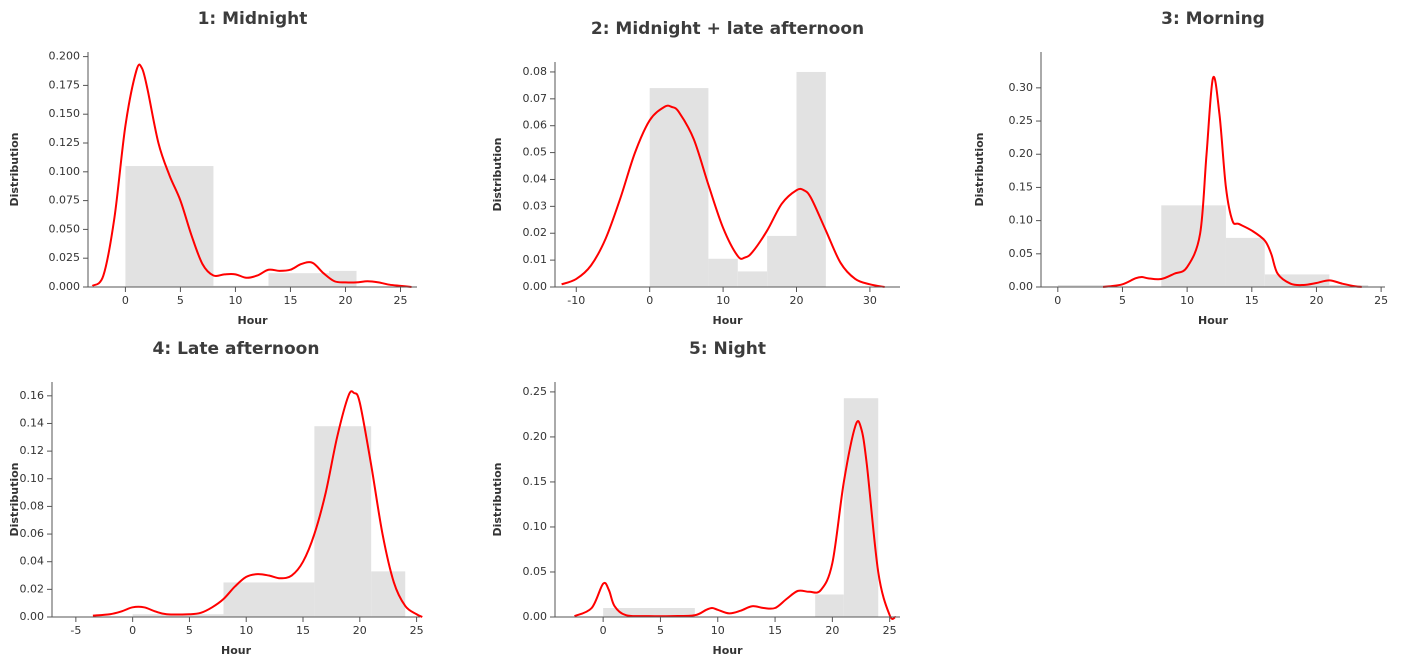  Describe the element at coordinates (727, 349) in the screenshot. I see `subplot-title: 5: Night` at that location.